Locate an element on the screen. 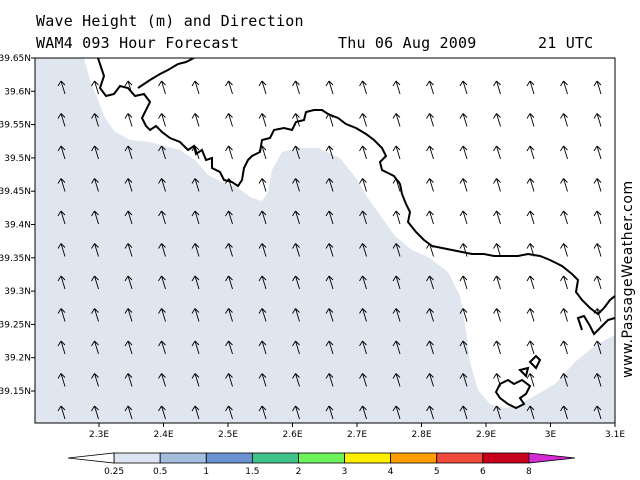 The image size is (640, 480). colorbar-label: 1 is located at coordinates (206, 472).